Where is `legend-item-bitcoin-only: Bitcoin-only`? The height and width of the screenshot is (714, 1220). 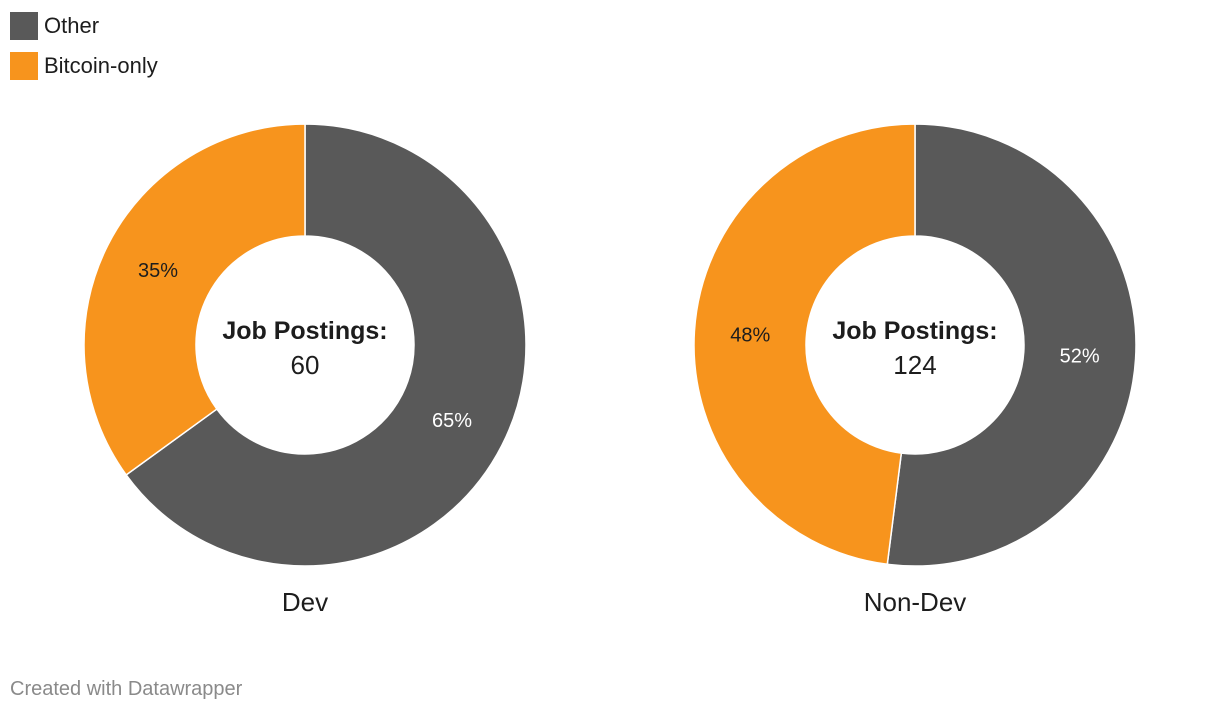 legend-item-bitcoin-only: Bitcoin-only is located at coordinates (84, 66).